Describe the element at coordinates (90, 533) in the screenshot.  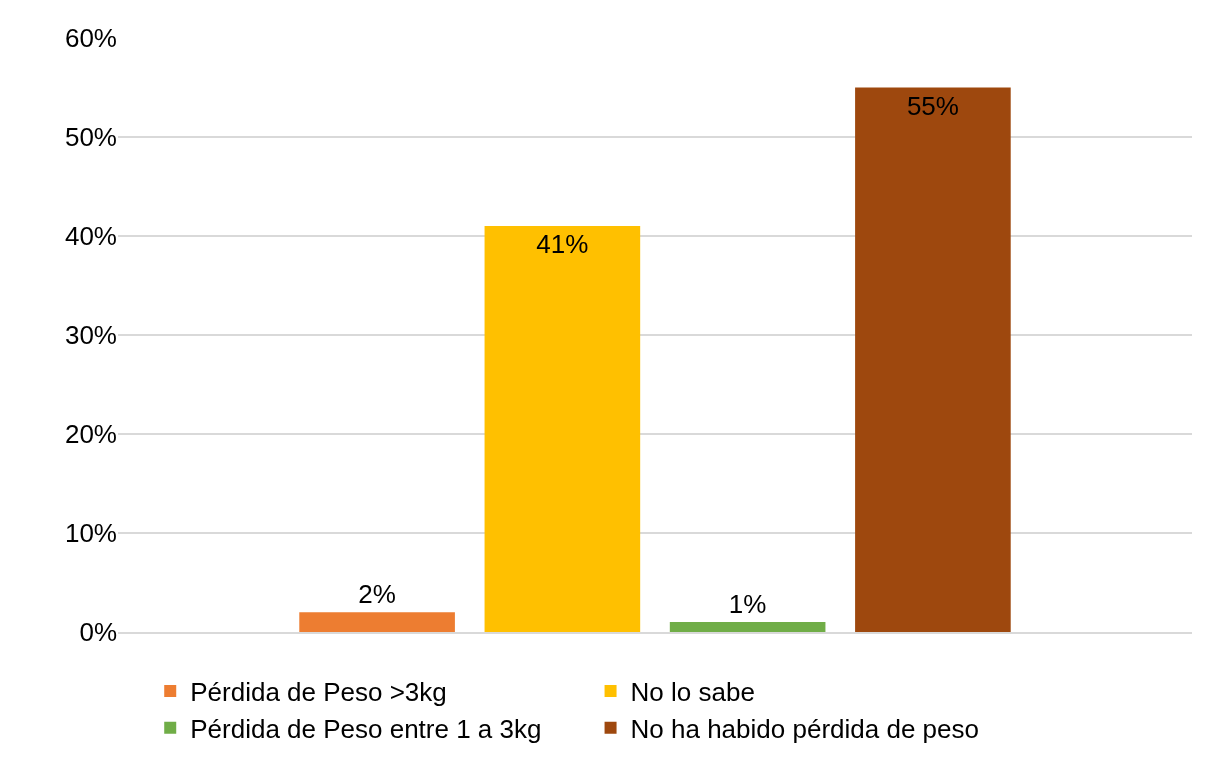
I see `y-tick-label: 10%` at that location.